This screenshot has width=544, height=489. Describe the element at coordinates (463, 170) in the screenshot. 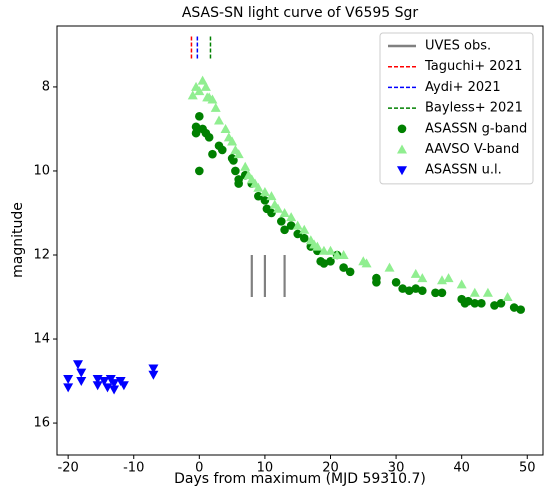

I see `legend-label: ASASSN u.l.` at that location.